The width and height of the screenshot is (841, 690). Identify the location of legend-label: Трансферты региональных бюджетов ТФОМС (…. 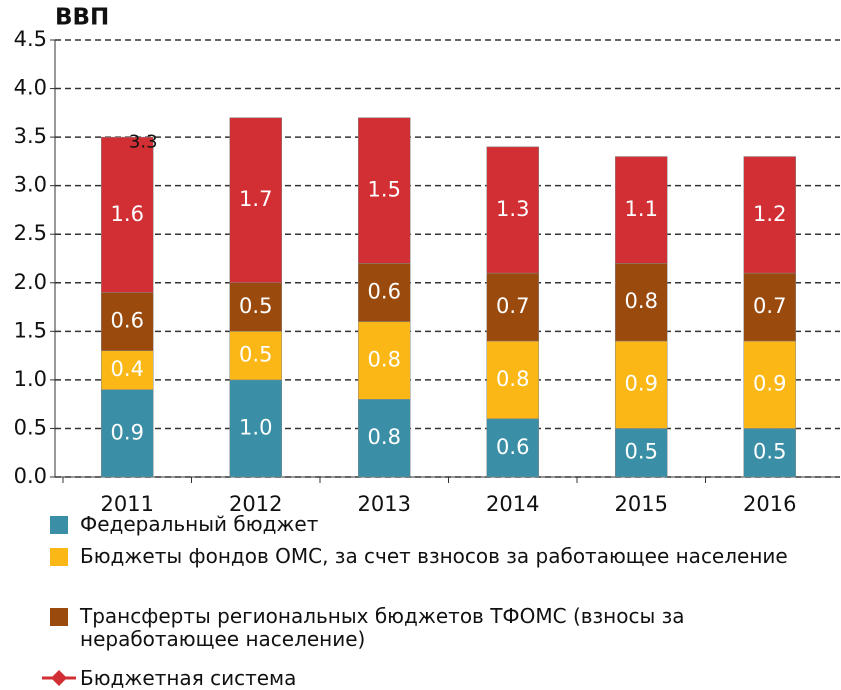
(382, 627).